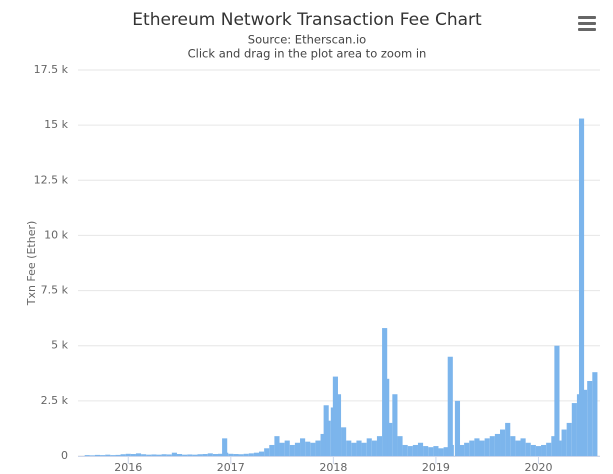 The width and height of the screenshot is (613, 474). What do you see at coordinates (55, 290) in the screenshot?
I see `y-tick-label: 7.5 k` at bounding box center [55, 290].